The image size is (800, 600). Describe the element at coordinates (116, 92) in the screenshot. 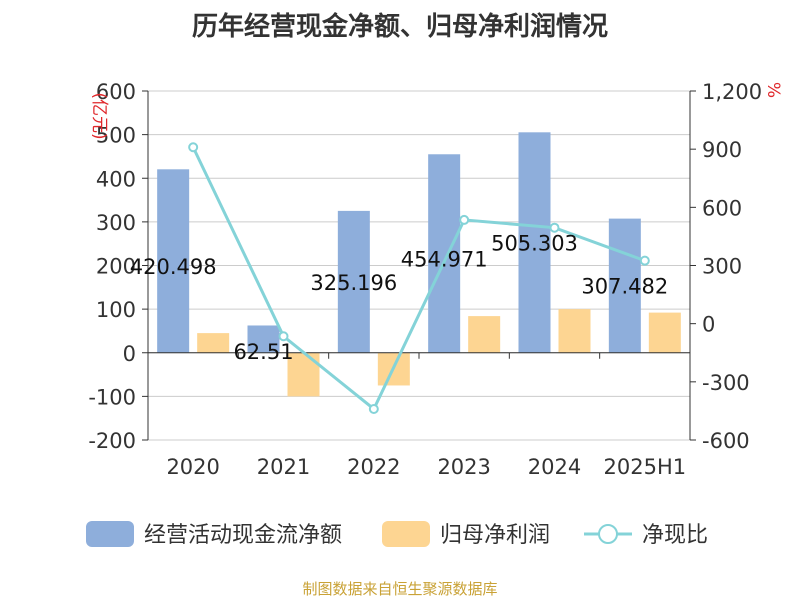

I see `left-tick-label: 600` at that location.